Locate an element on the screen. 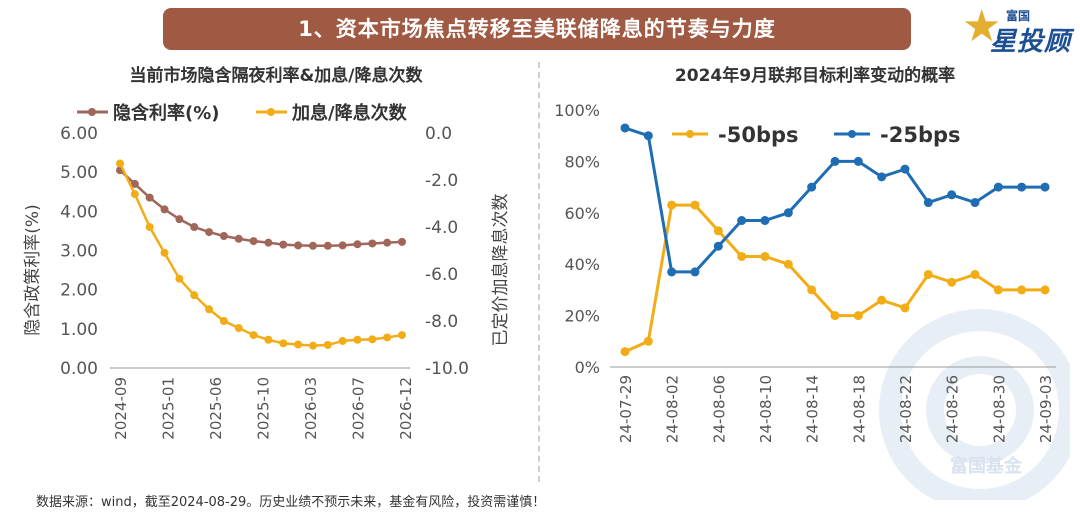 Image resolution: width=1080 pixels, height=516 pixels. y-tick-label: 6.00 is located at coordinates (79, 134).